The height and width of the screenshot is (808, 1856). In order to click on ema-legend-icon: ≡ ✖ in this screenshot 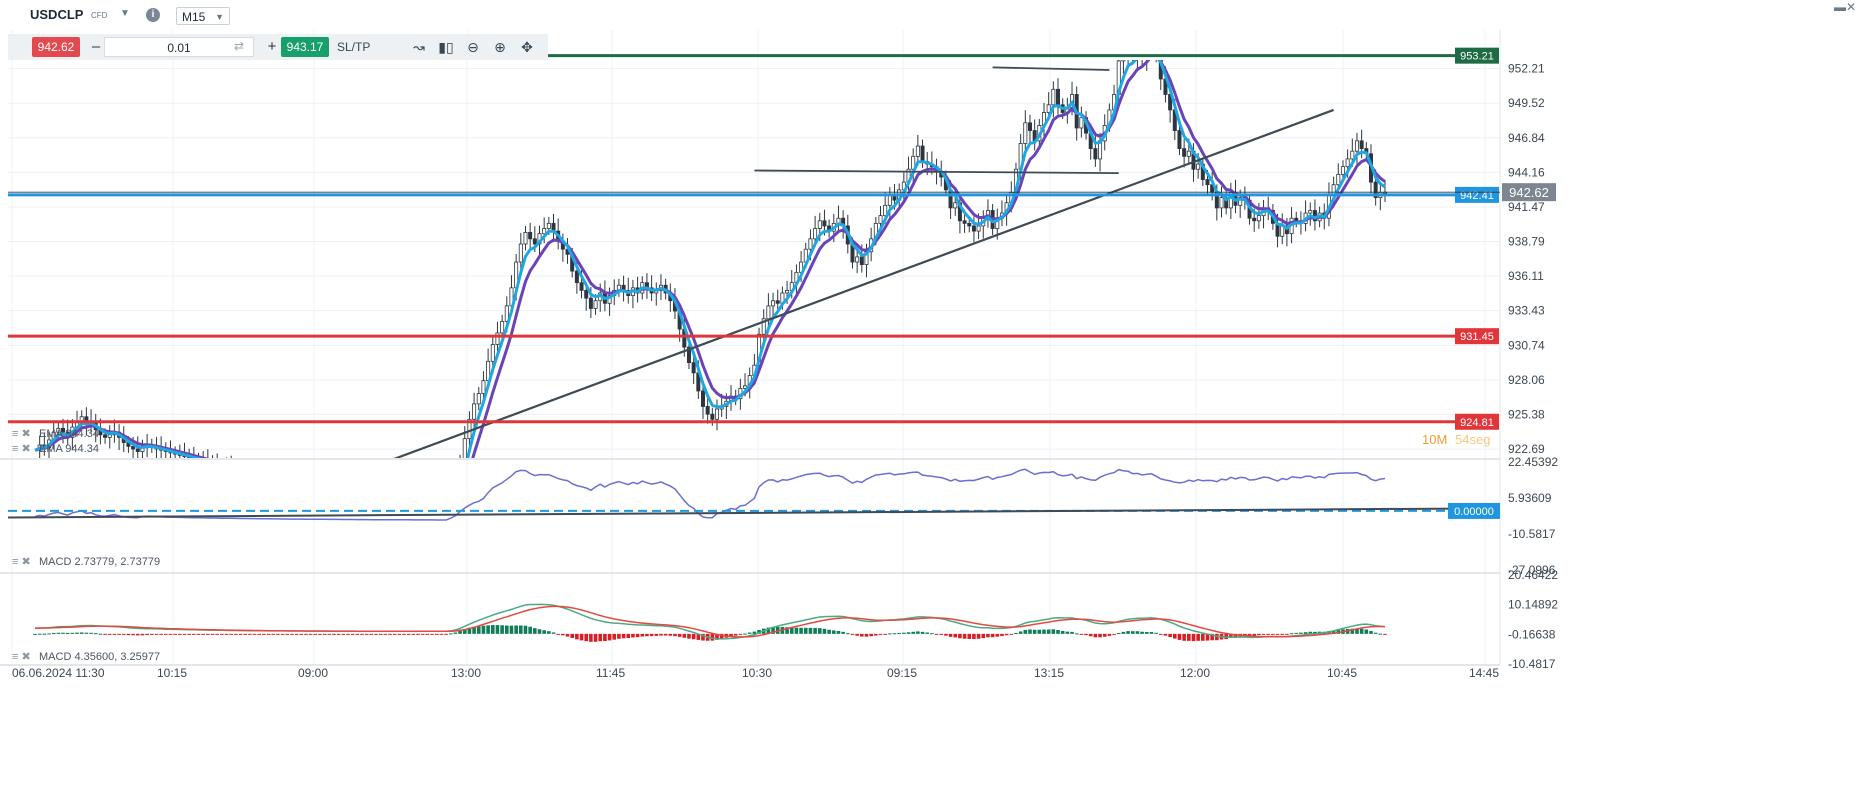, I will do `click(21, 449)`.